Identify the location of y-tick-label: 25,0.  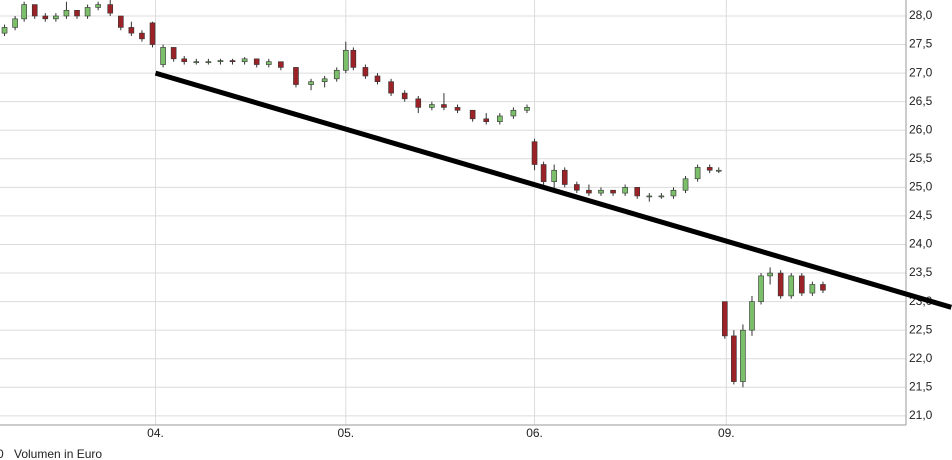
(921, 187).